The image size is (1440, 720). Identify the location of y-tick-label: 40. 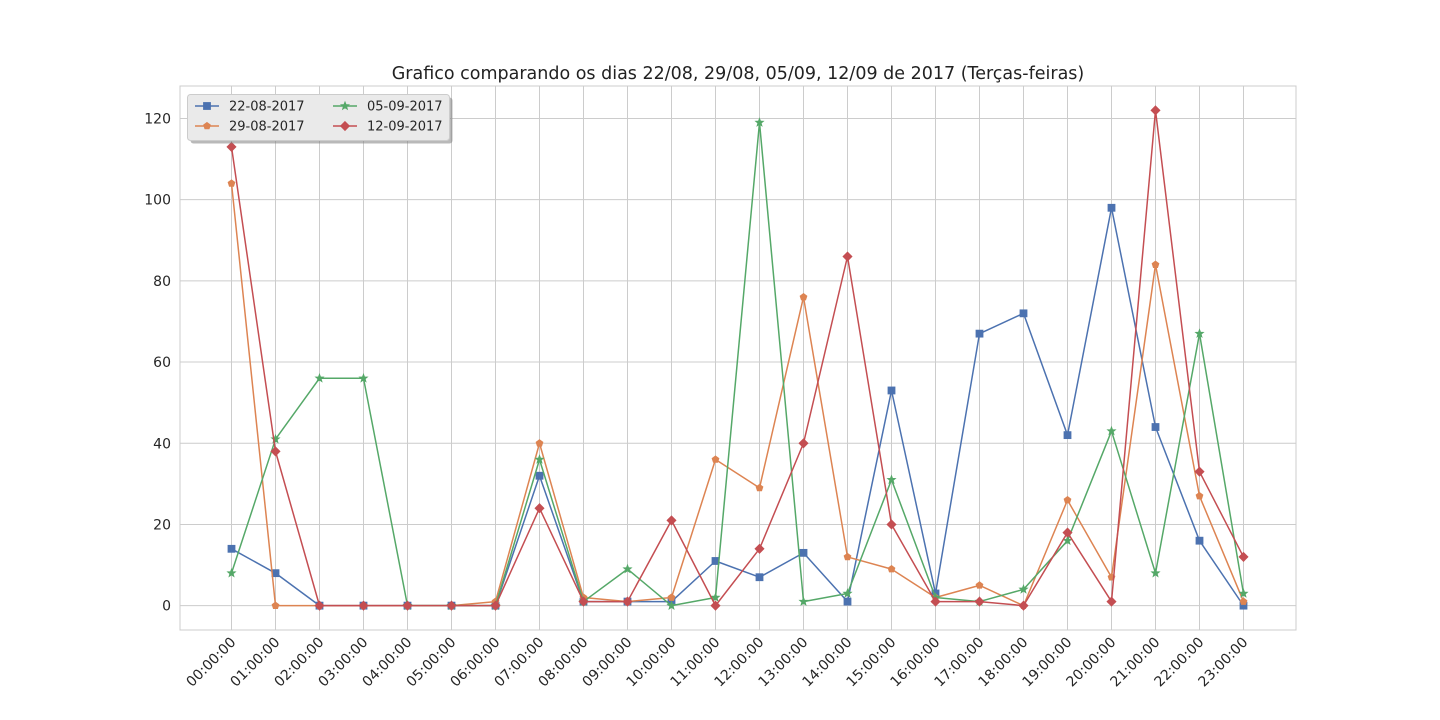
(162, 444).